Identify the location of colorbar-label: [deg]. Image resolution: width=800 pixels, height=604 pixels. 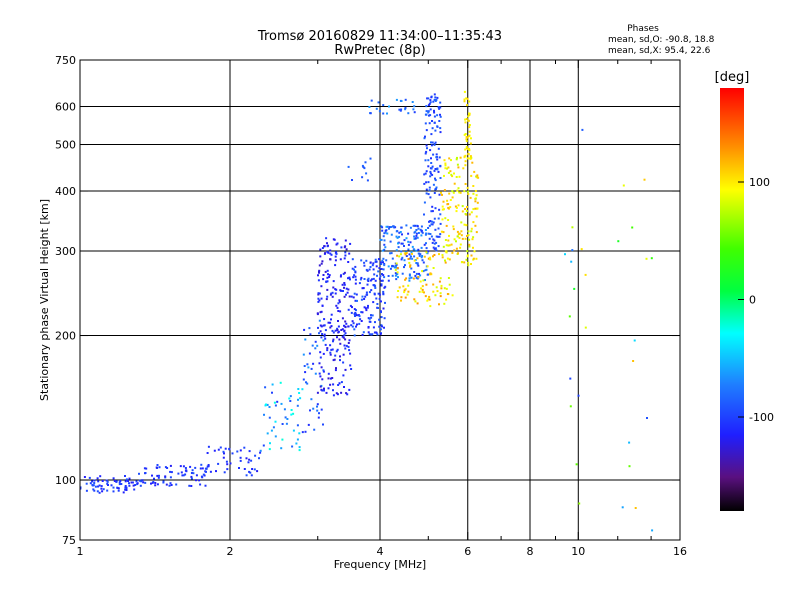
(732, 77).